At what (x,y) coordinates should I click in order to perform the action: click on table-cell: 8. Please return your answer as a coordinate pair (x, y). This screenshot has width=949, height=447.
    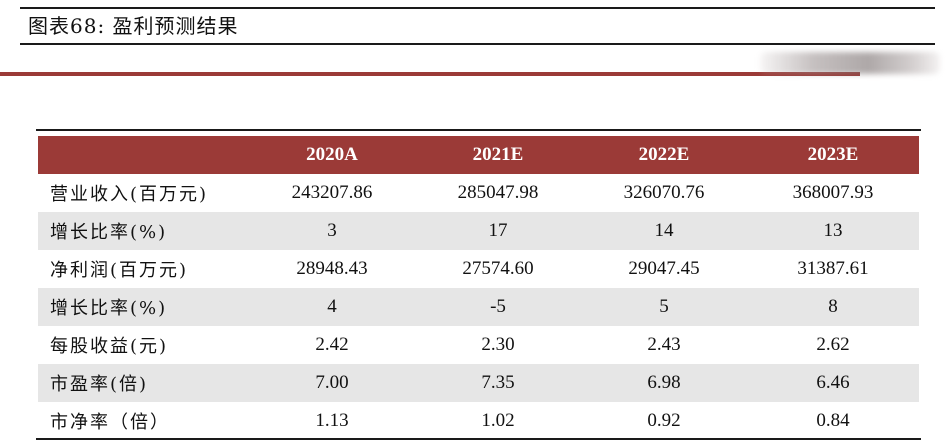
    Looking at the image, I should click on (833, 307).